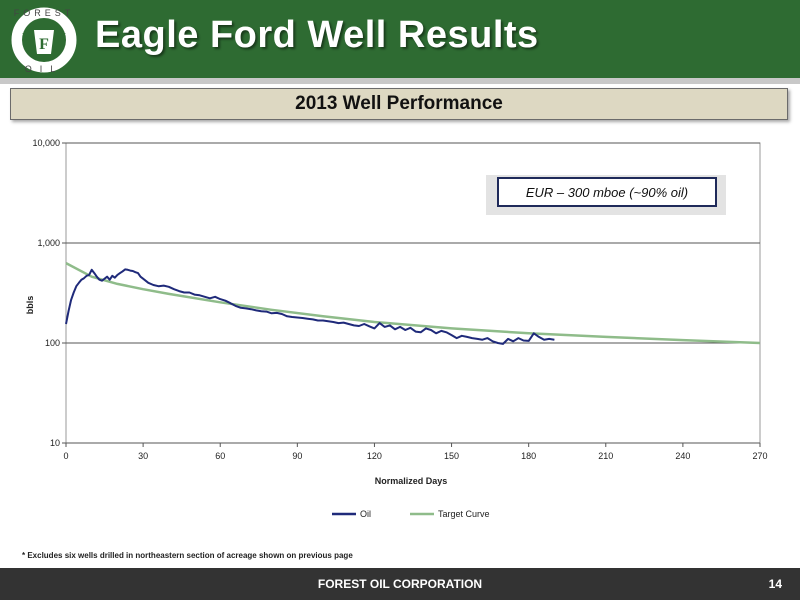 This screenshot has width=800, height=600. I want to click on legend-label-target-curve: Target Curve, so click(464, 514).